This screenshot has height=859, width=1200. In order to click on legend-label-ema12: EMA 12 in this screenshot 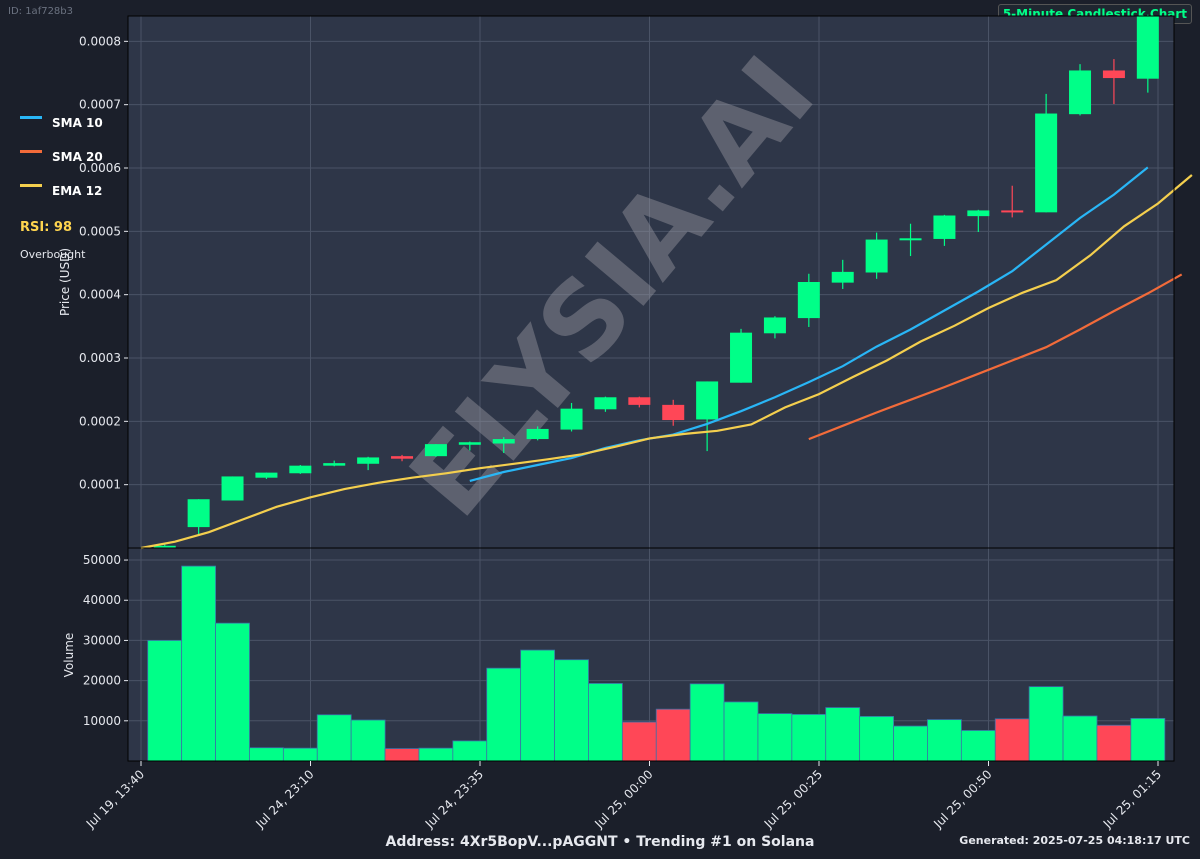, I will do `click(77, 191)`.